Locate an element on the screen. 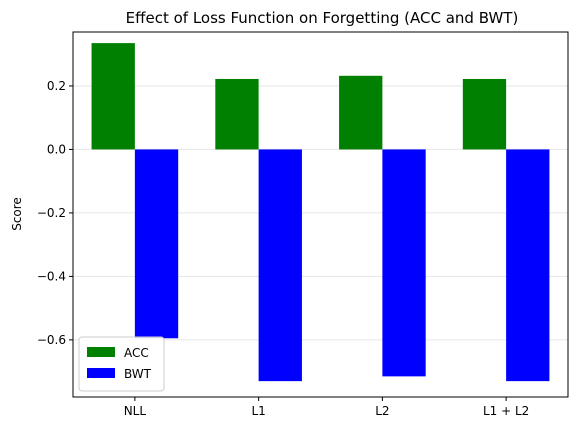 The width and height of the screenshot is (578, 435). legend: ACC BWT is located at coordinates (121, 364).